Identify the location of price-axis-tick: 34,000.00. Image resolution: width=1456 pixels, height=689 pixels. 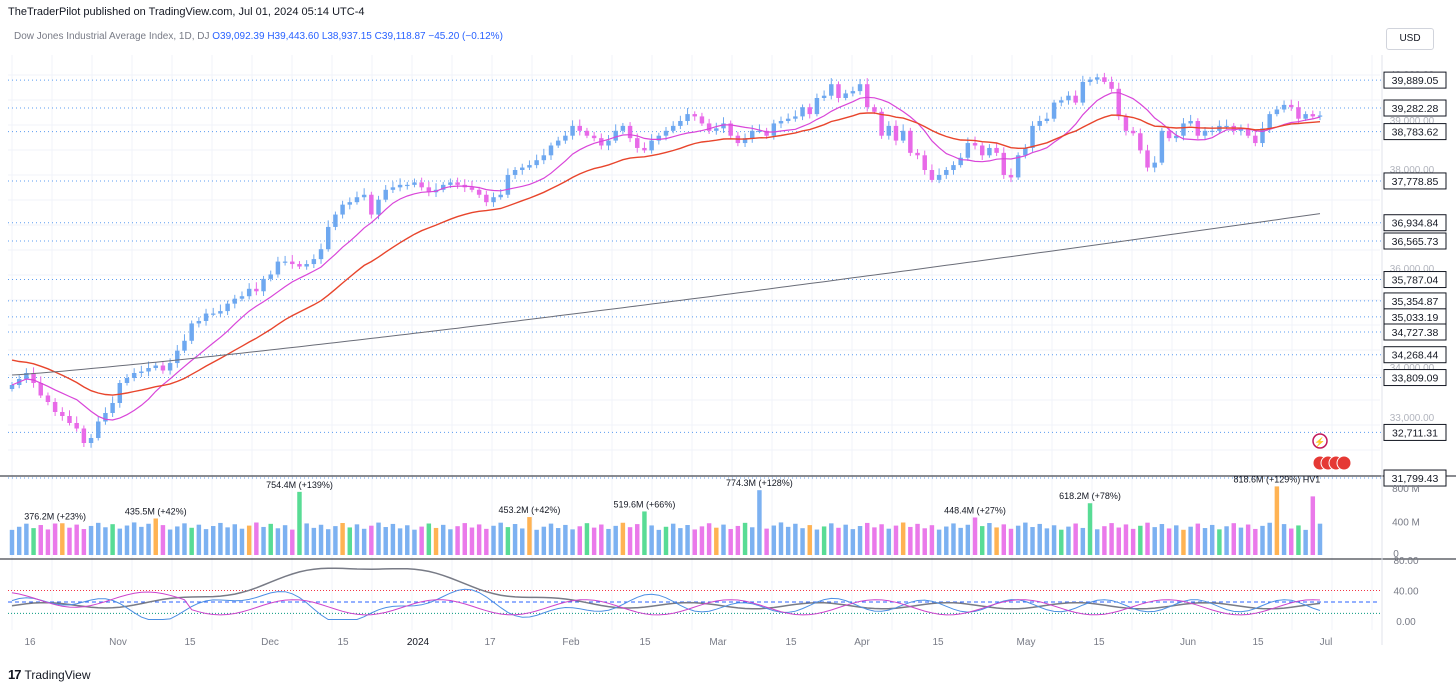
(1412, 368).